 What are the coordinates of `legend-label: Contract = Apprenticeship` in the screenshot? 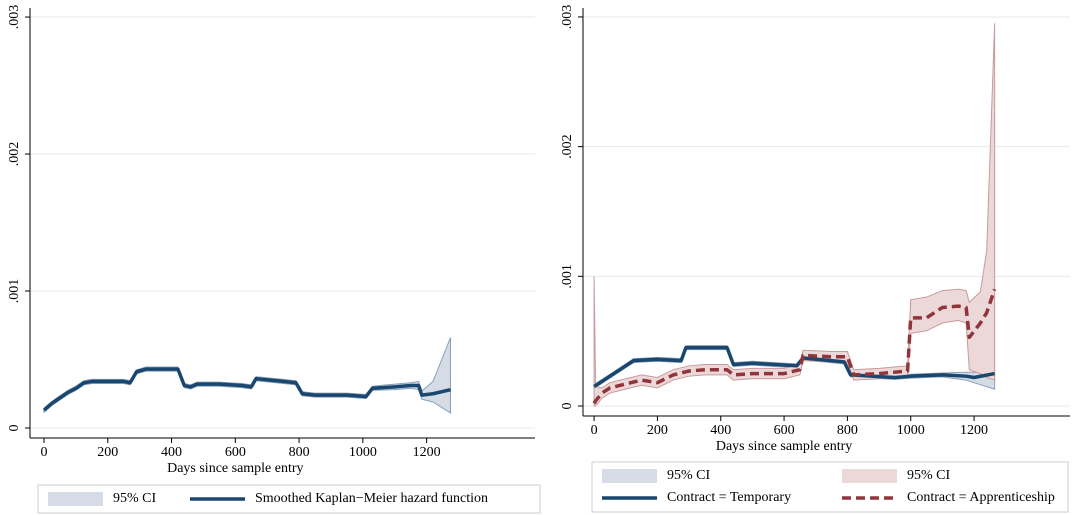 It's located at (981, 497).